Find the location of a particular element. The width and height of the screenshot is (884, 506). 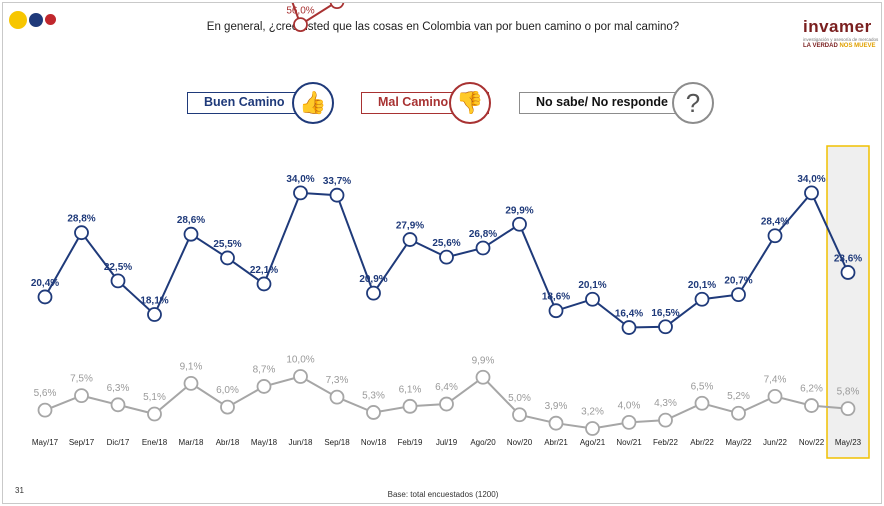

red-dot is located at coordinates (50, 19).